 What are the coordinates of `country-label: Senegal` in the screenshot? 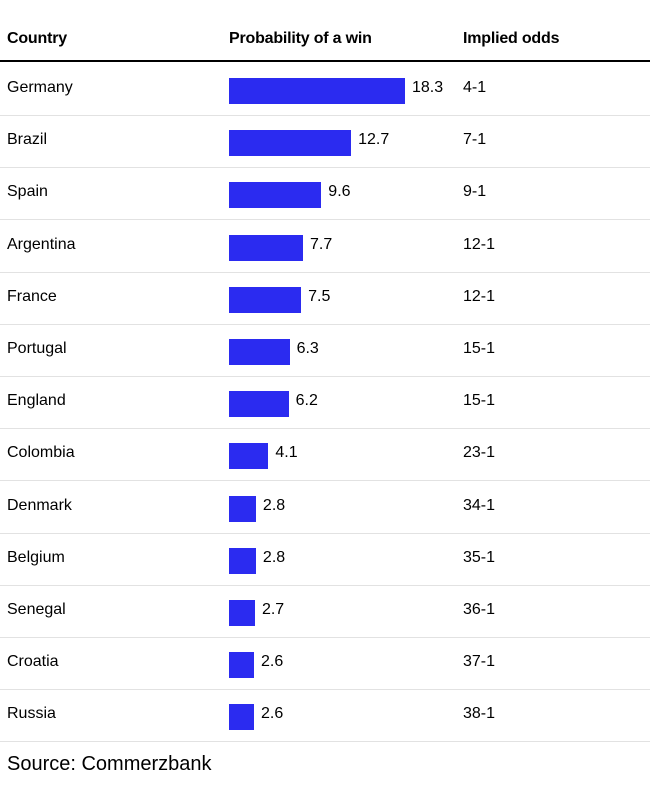 It's located at (36, 609).